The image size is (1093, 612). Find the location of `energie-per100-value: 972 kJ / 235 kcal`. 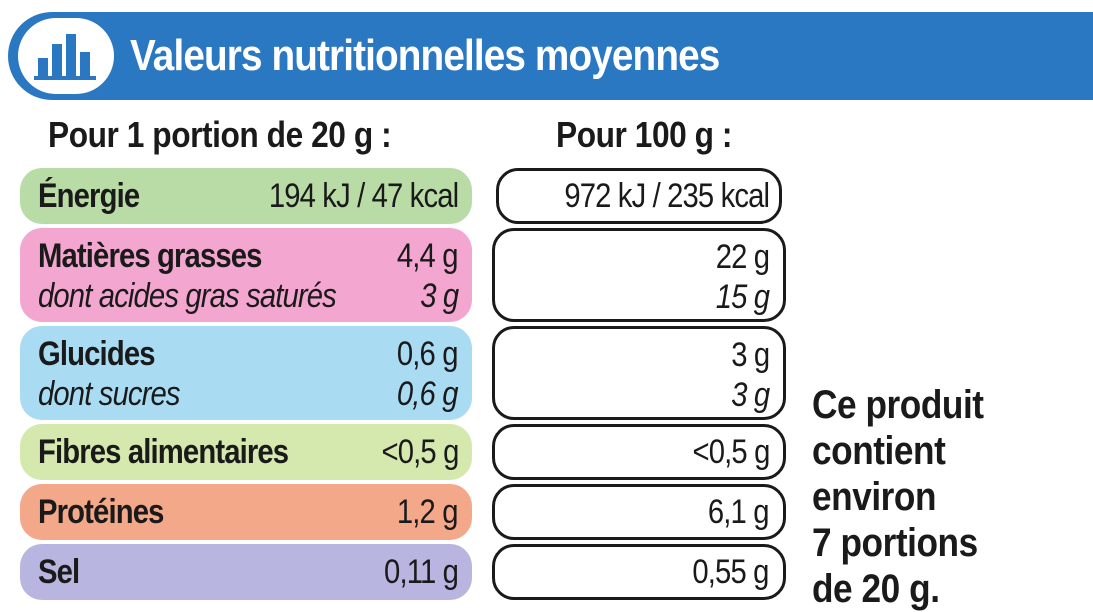

energie-per100-value: 972 kJ / 235 kcal is located at coordinates (667, 196).